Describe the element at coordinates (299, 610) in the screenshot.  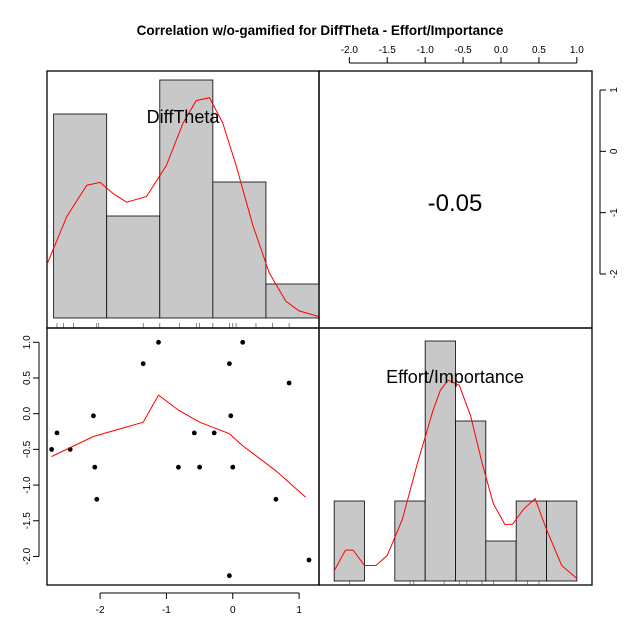
I see `bottom-axis-tick-label: 1` at that location.